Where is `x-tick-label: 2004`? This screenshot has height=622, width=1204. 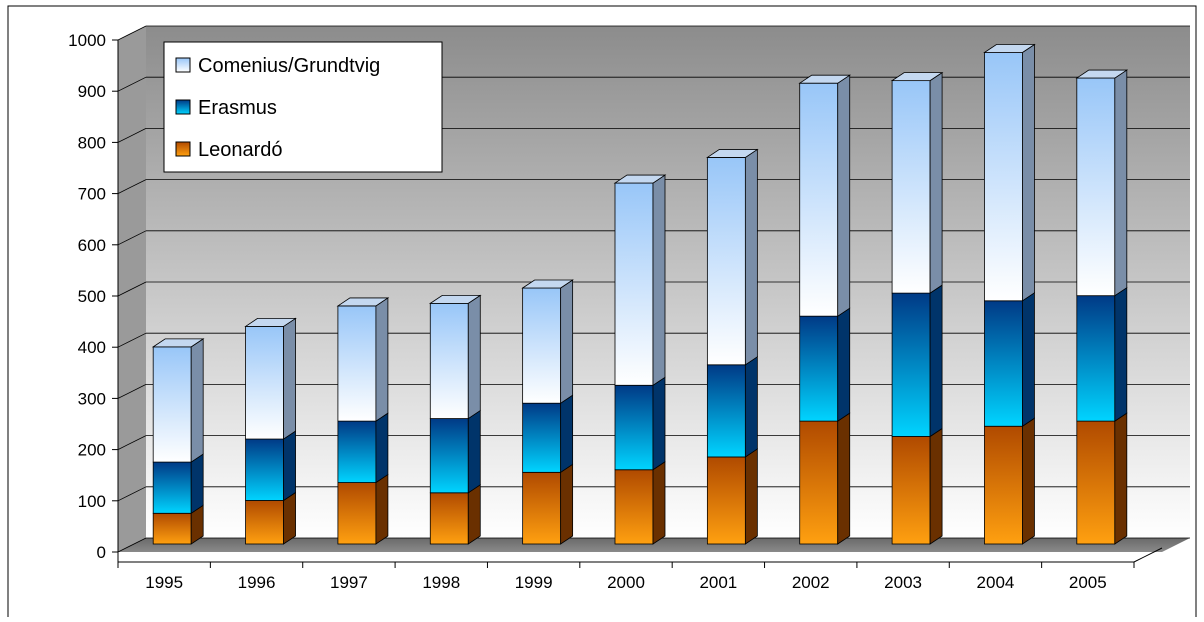
x-tick-label: 2004 is located at coordinates (996, 582).